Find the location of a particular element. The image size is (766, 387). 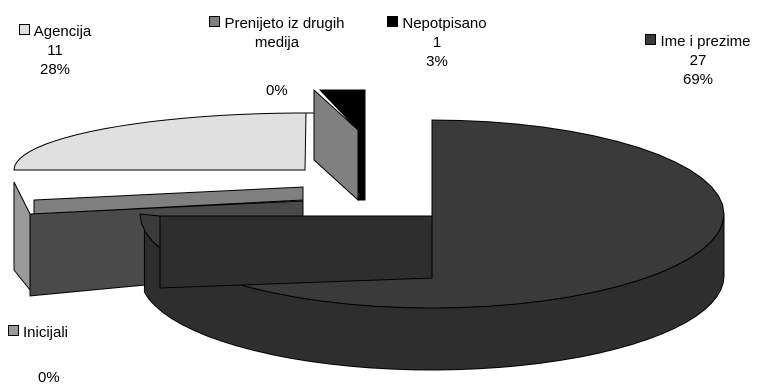

label-ime-i-prezime: Ime i prezime 27 69% is located at coordinates (698, 60).